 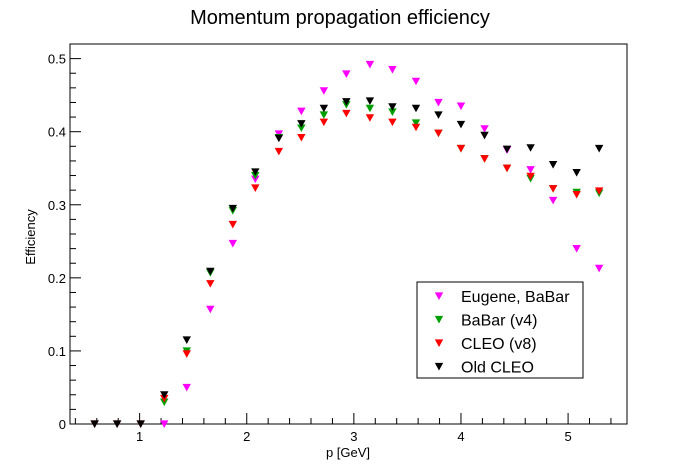 What do you see at coordinates (567, 436) in the screenshot?
I see `x-tick-label: 5` at bounding box center [567, 436].